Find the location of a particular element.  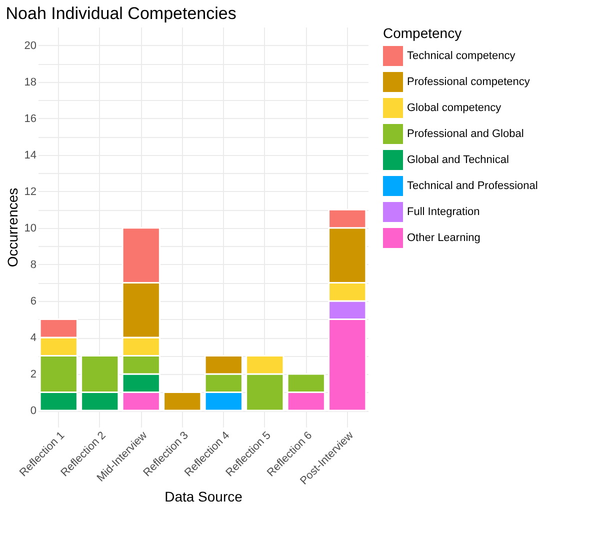

y-axis-title: Occurrences is located at coordinates (12, 228).